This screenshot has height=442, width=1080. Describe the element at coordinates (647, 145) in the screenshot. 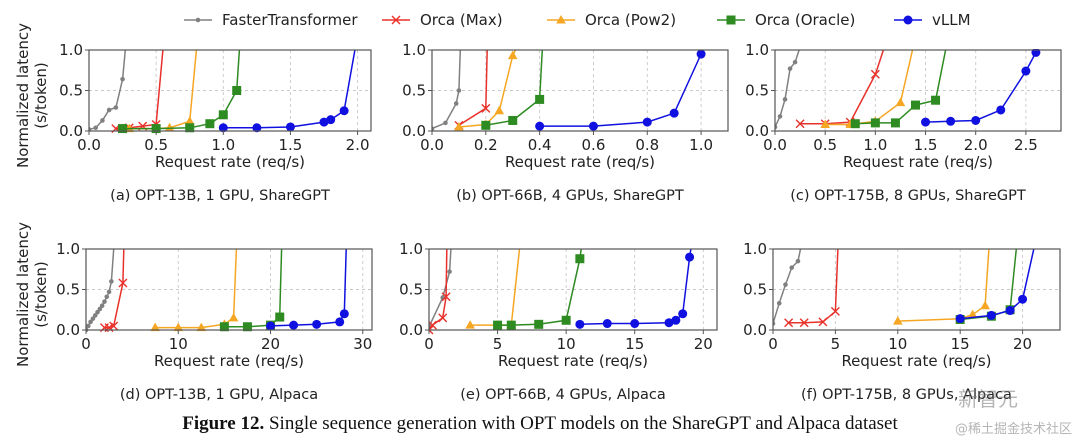

I see `x-tick-label: 0.8` at that location.